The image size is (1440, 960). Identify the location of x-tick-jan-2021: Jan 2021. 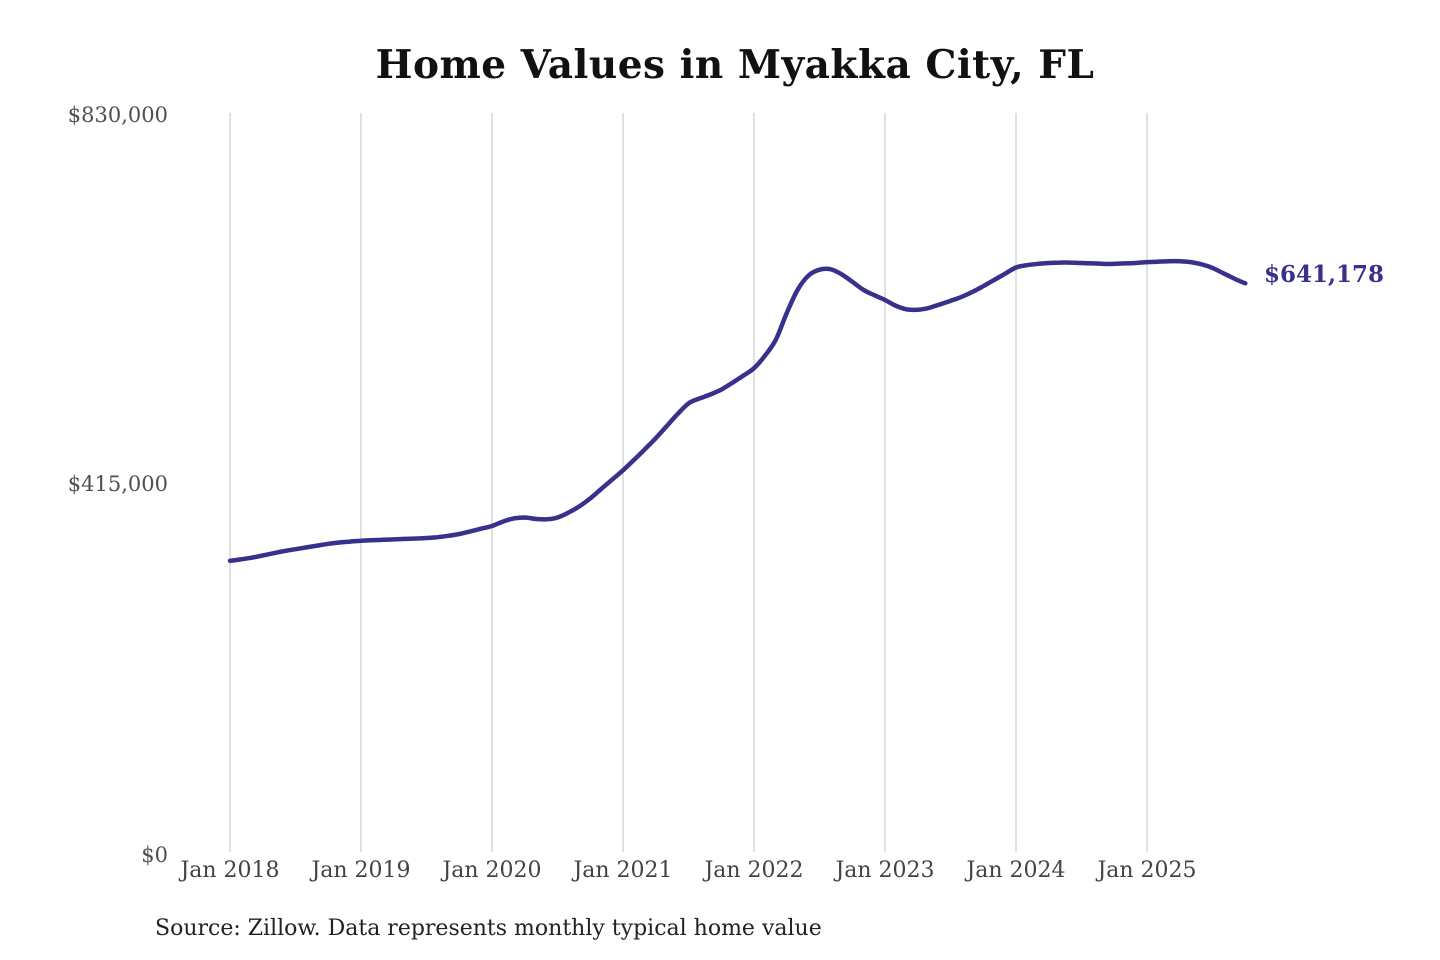
(623, 870).